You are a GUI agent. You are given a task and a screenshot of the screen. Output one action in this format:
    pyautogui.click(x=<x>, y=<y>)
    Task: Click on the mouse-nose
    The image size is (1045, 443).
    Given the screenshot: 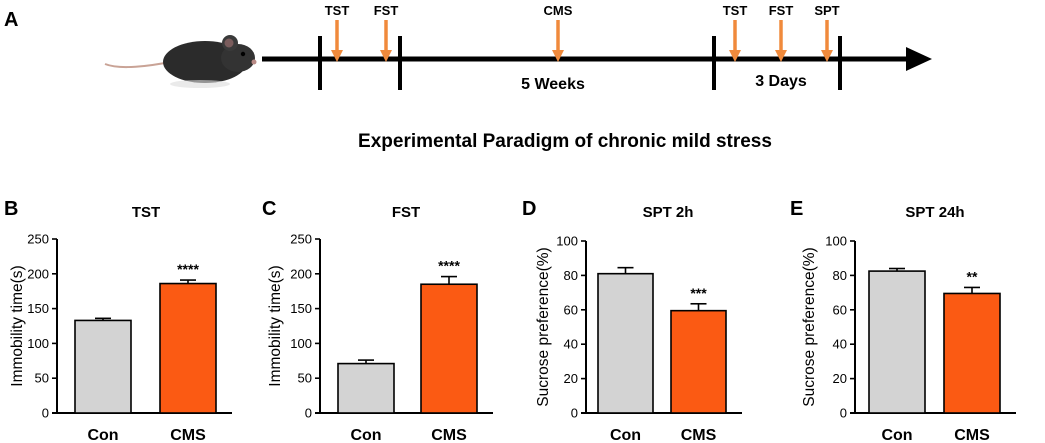 What is the action you would take?
    pyautogui.click(x=254, y=62)
    